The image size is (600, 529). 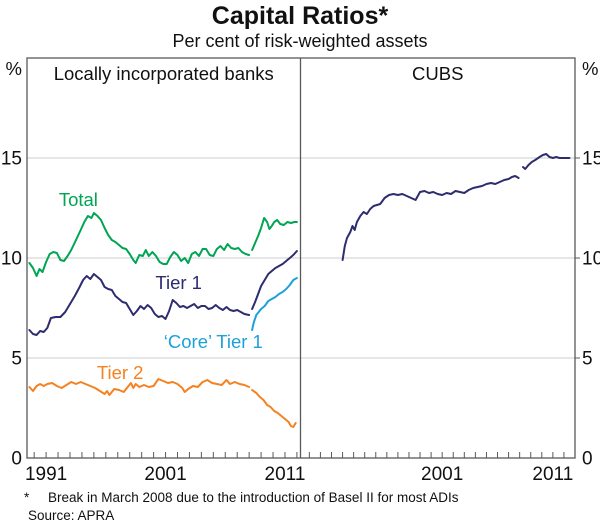 I want to click on x-tick-label-1991: 1991, so click(x=46, y=474).